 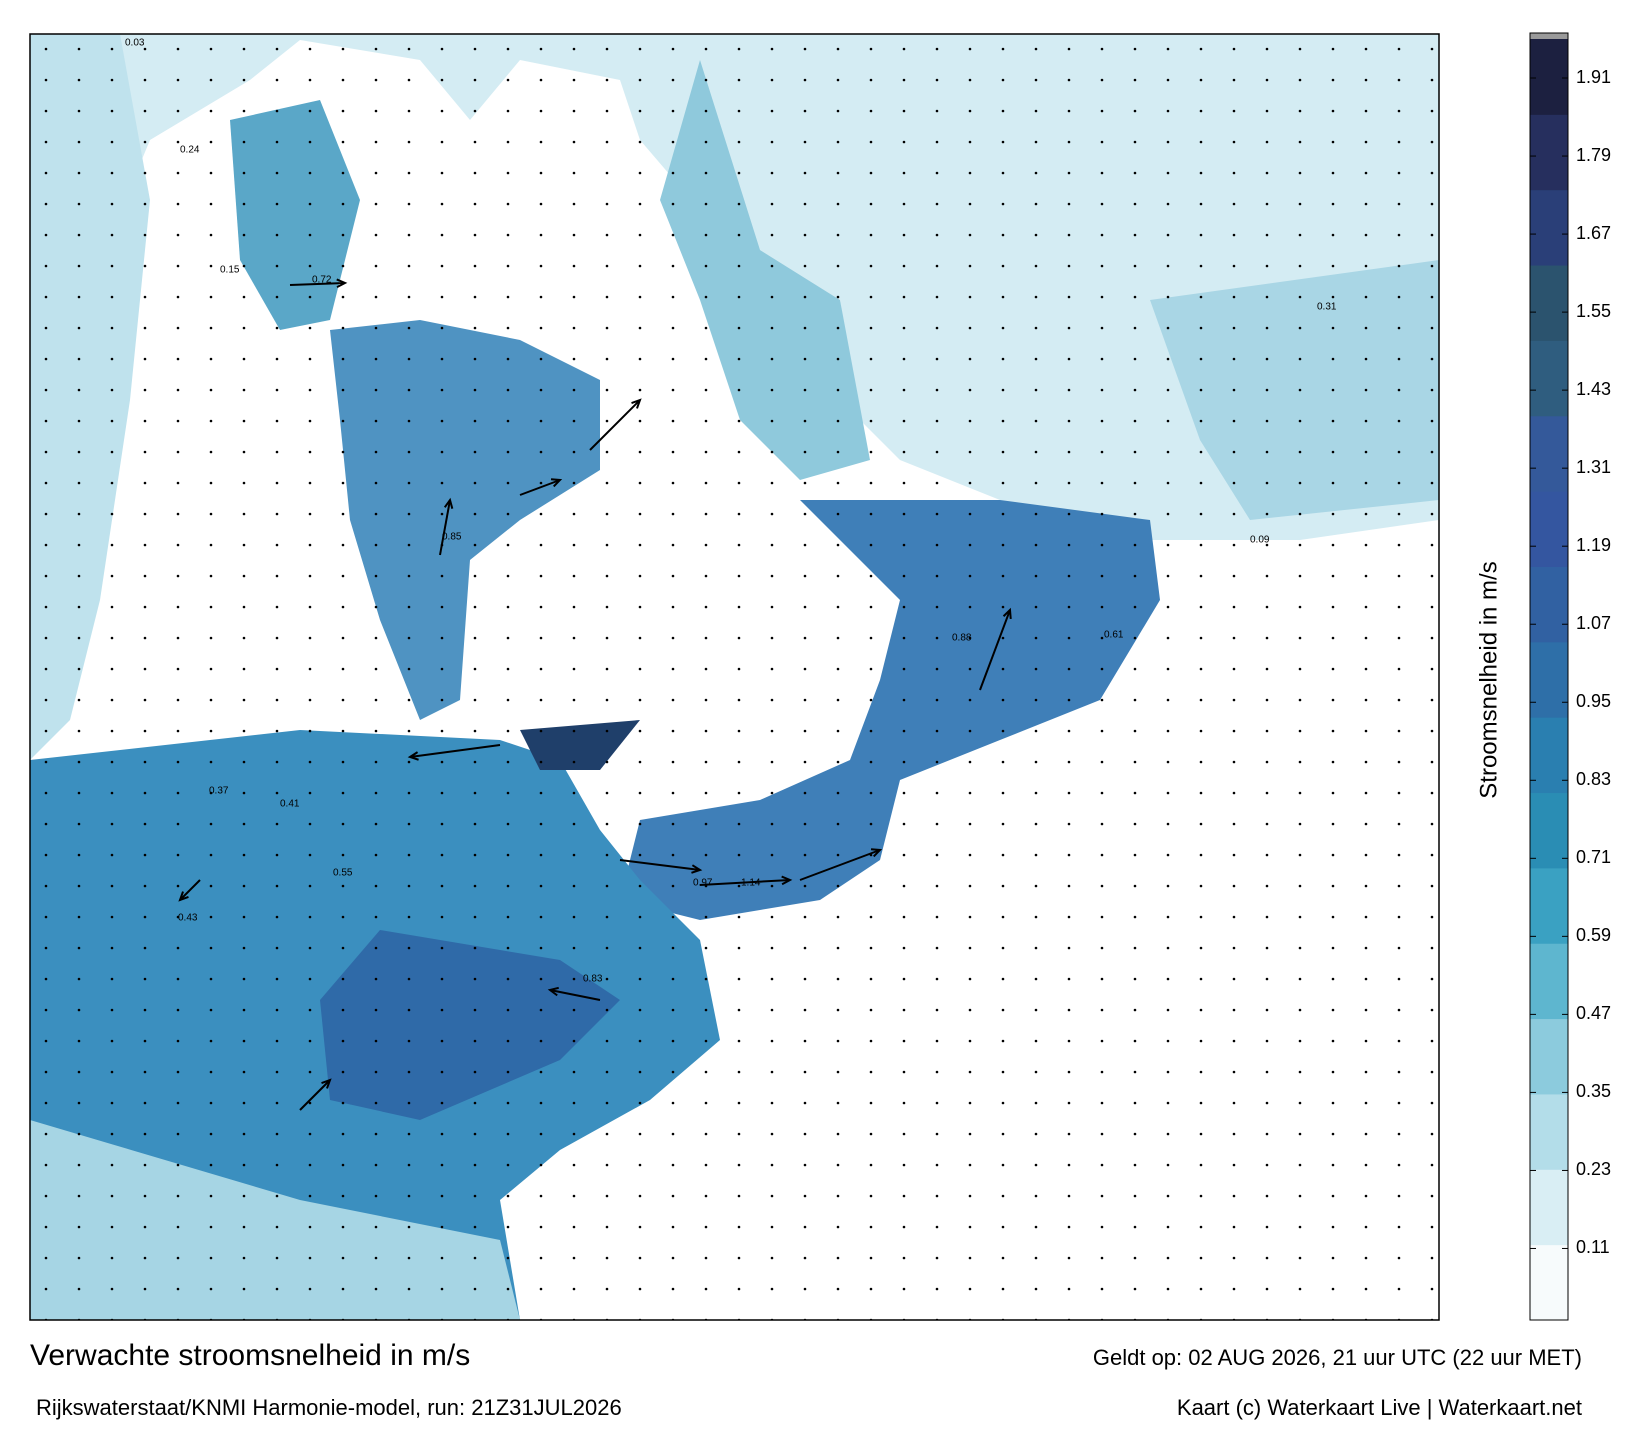 What do you see at coordinates (1593, 1169) in the screenshot?
I see `colorbar-tick-label: 0.23` at bounding box center [1593, 1169].